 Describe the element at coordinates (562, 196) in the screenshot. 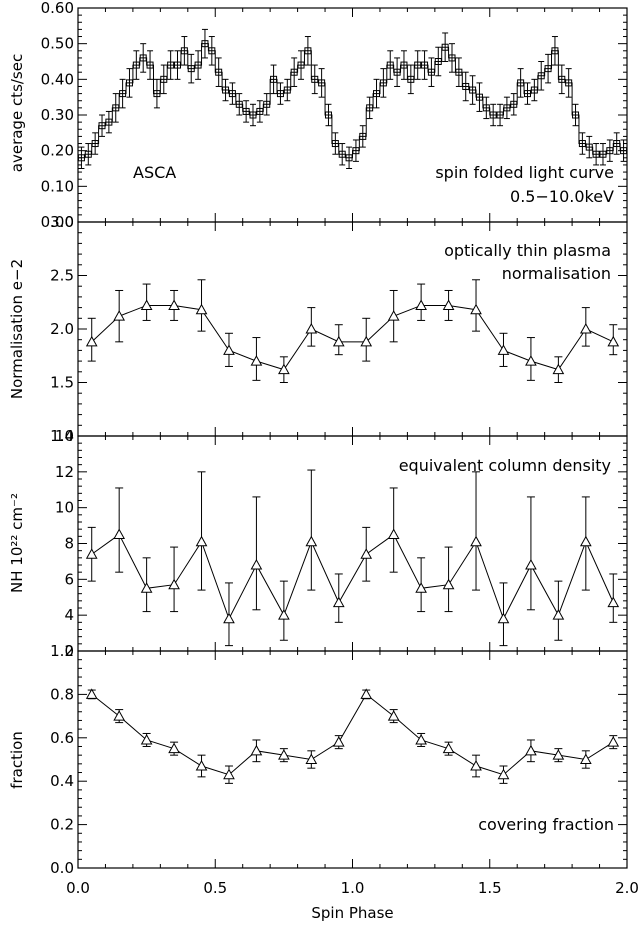

I see `light-curve-annotation: 0.5−10.0keV` at that location.